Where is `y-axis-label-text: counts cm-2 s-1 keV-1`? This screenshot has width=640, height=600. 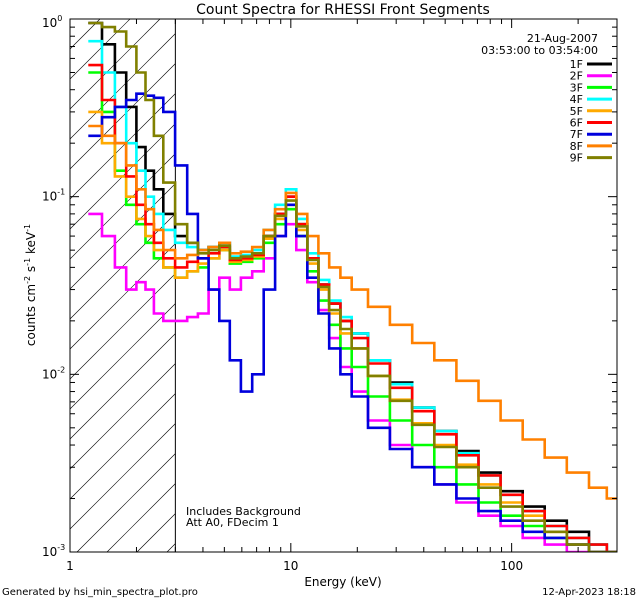 y-axis-label-text: counts cm-2 s-1 keV-1 is located at coordinates (30, 285).